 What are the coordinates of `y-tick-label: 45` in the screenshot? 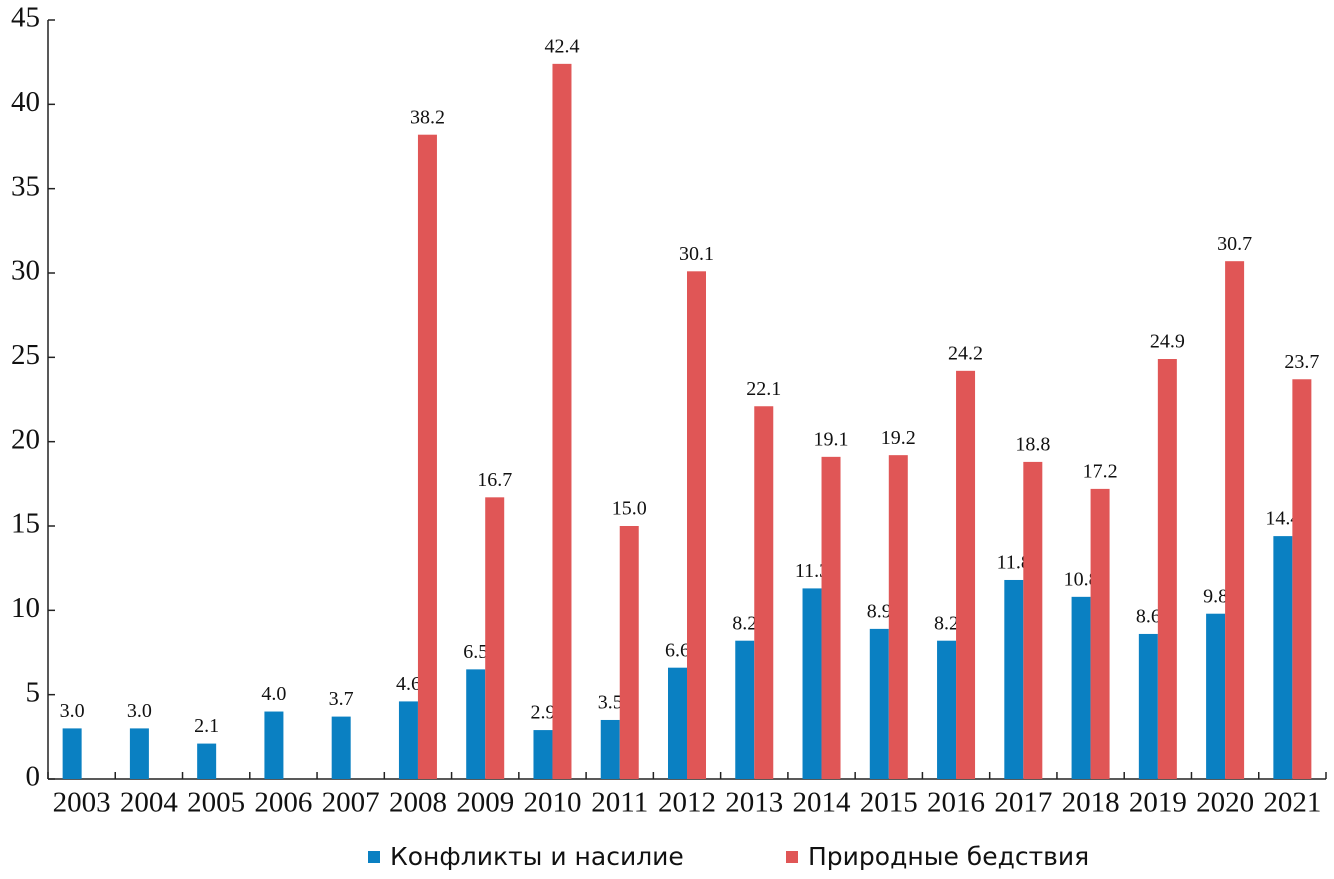 It's located at (25, 18).